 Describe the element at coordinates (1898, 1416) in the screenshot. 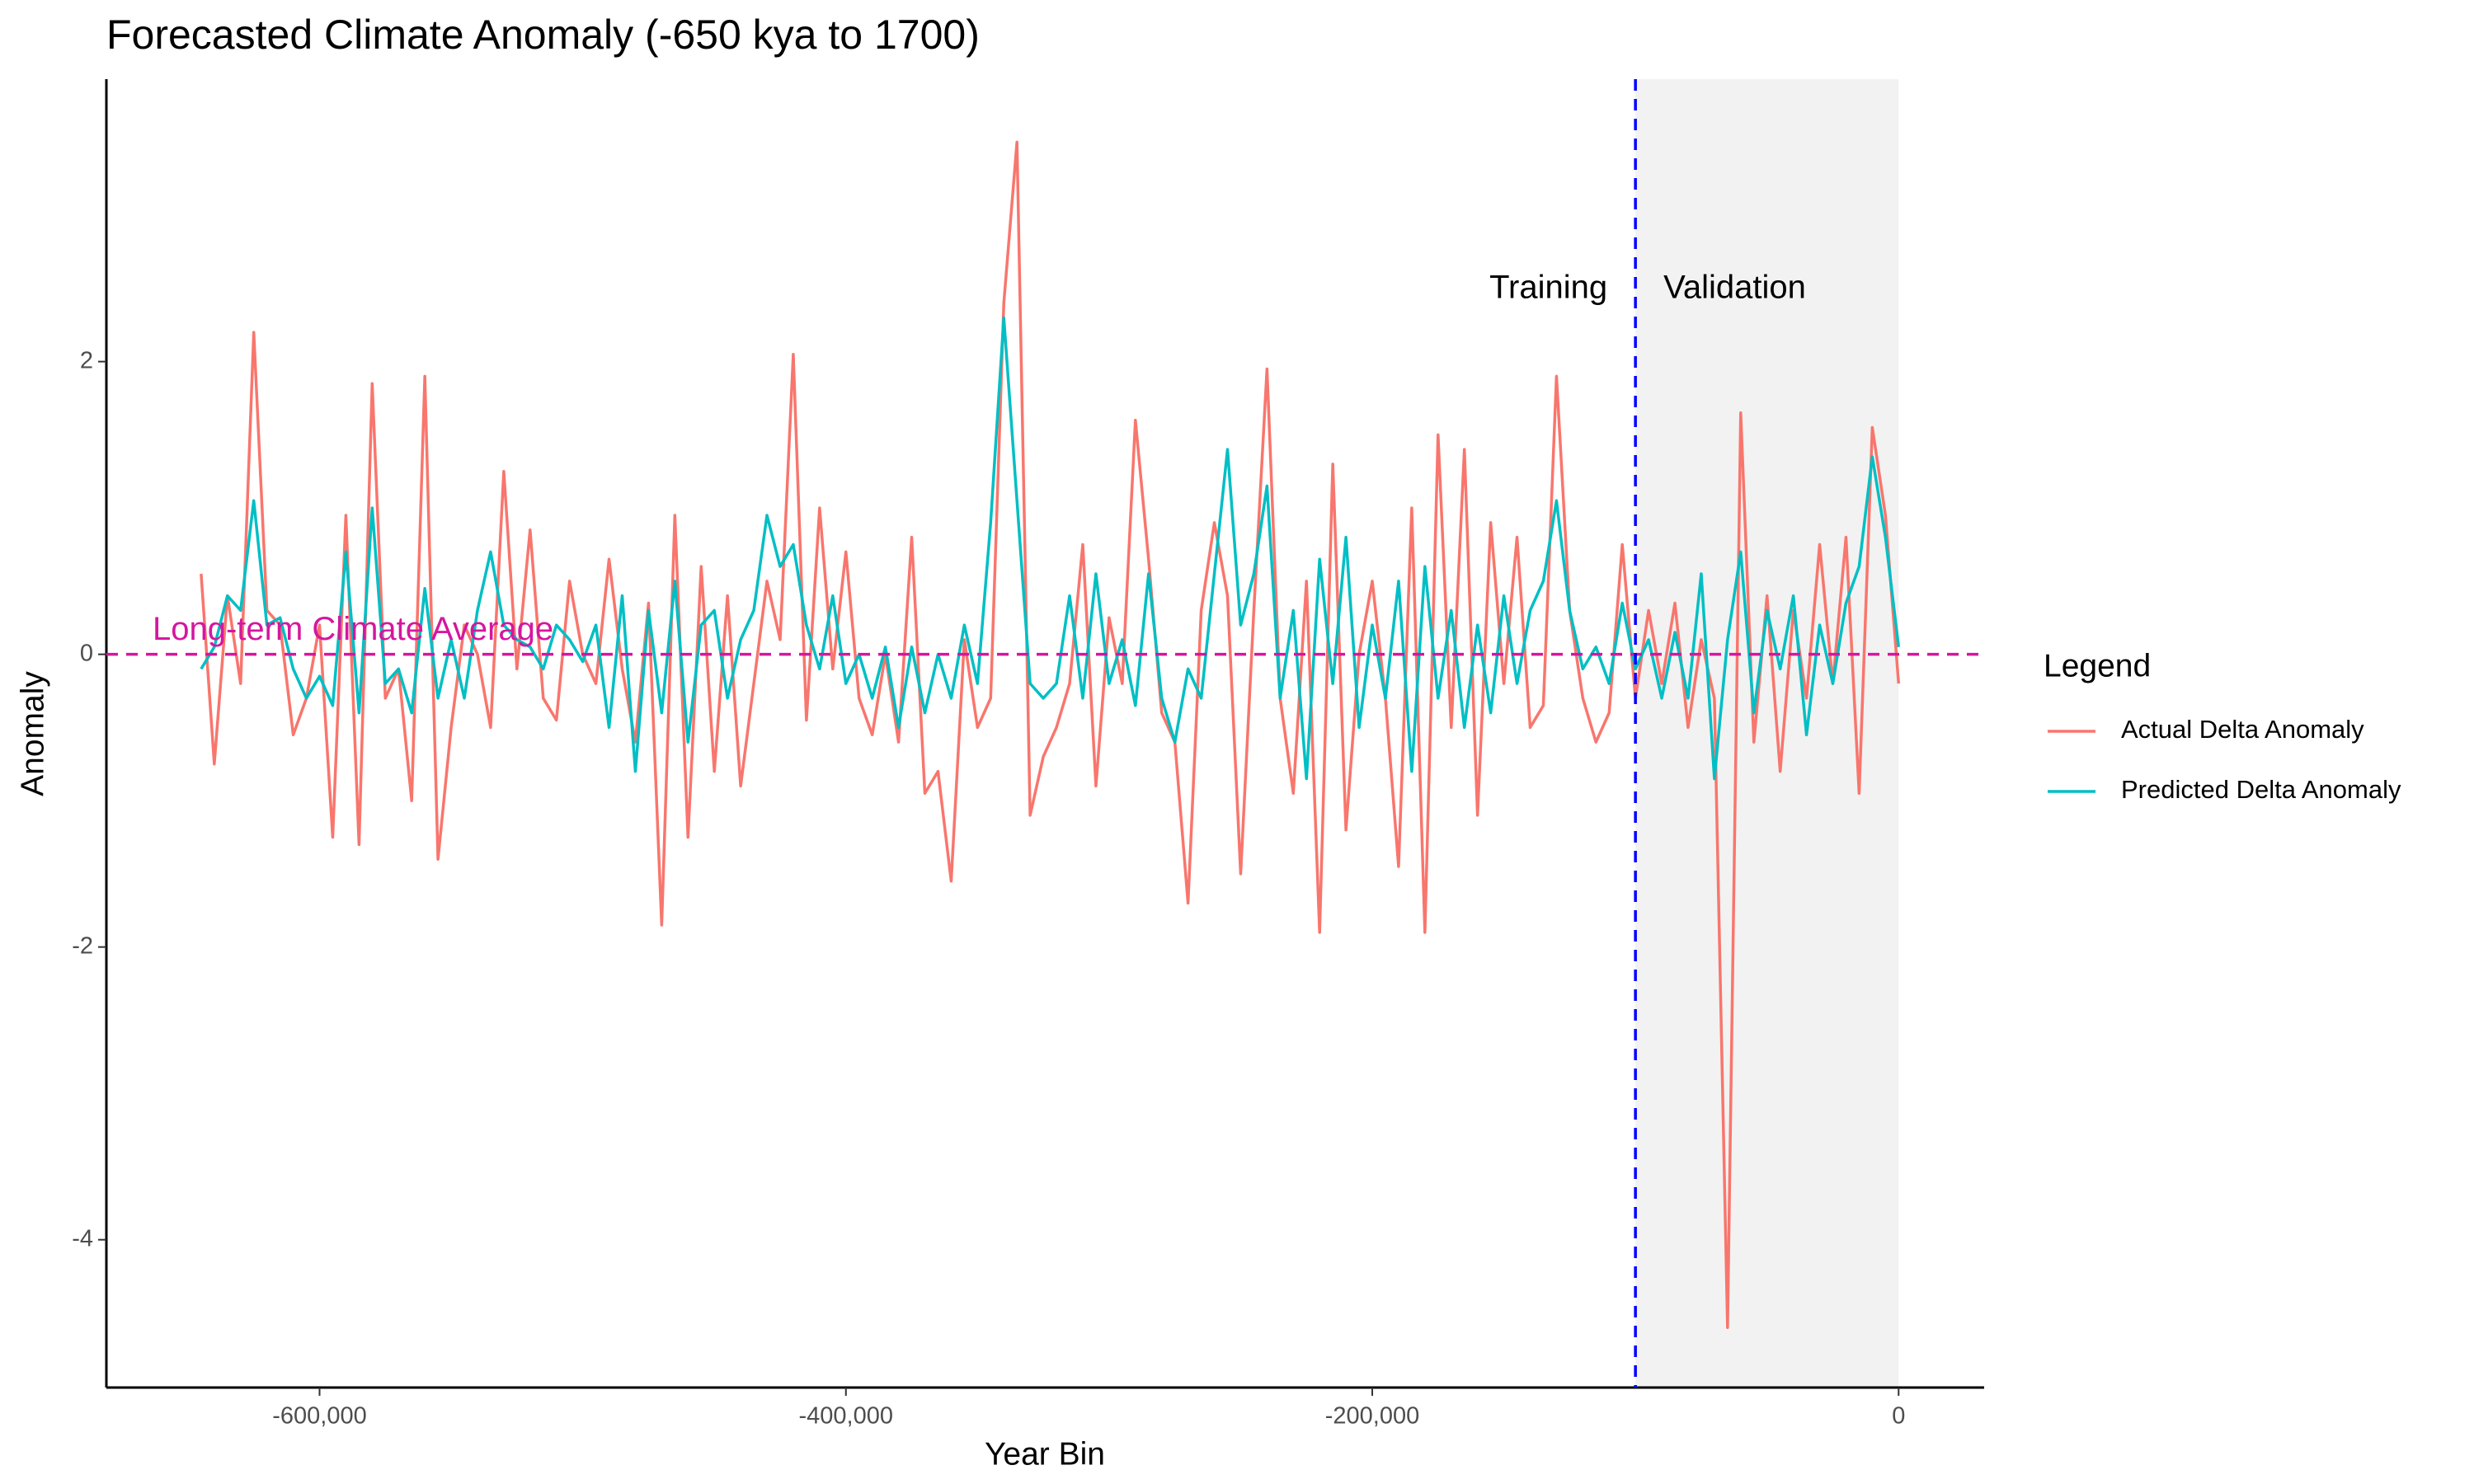

I see `x-tick-label: 0` at that location.